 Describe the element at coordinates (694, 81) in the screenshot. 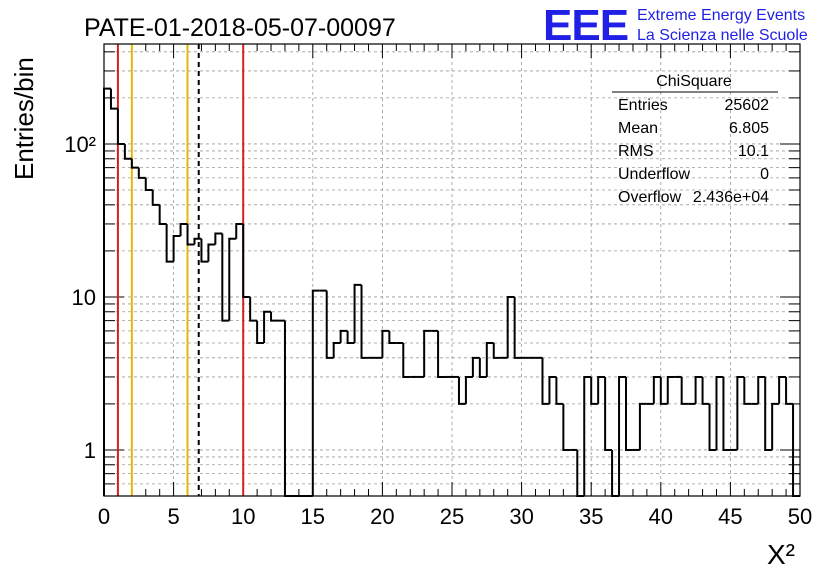

I see `stats-title: ChiSquare` at that location.